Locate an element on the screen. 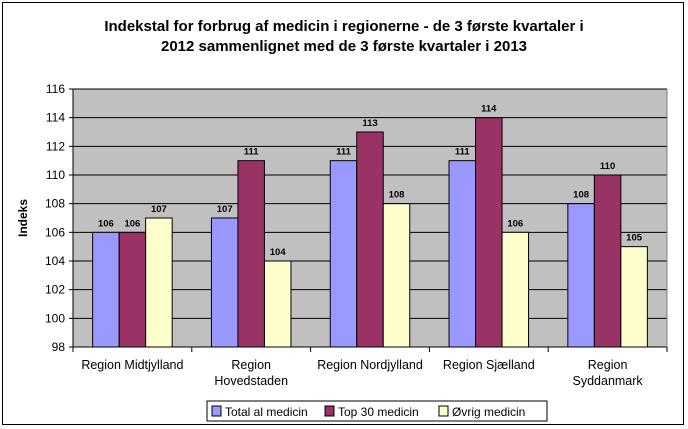  y-tick-labels: 98 100 102 104 106 108 110 112 114 116 is located at coordinates (55, 218).